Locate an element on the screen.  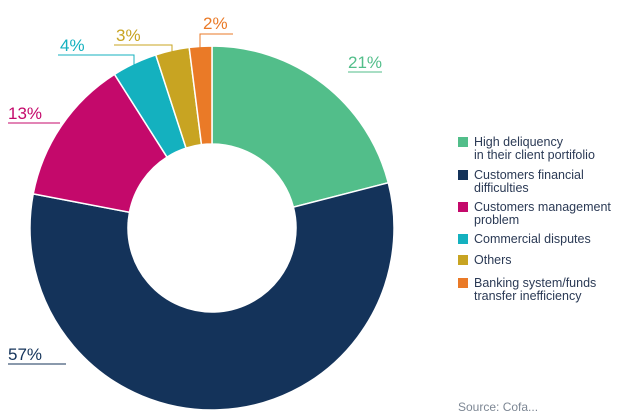
leader-line-others is located at coordinates (143, 50).